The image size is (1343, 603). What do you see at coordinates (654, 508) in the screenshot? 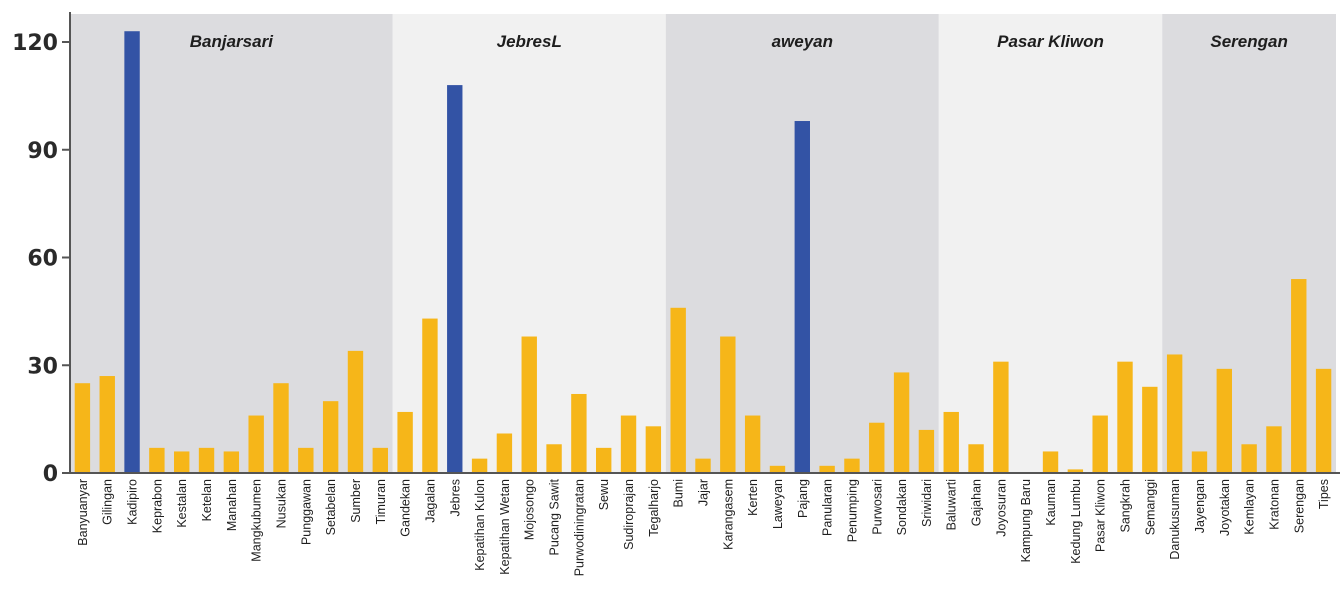
I see `x-tick-label-tegalharjo: Tegalharjo` at bounding box center [654, 508].